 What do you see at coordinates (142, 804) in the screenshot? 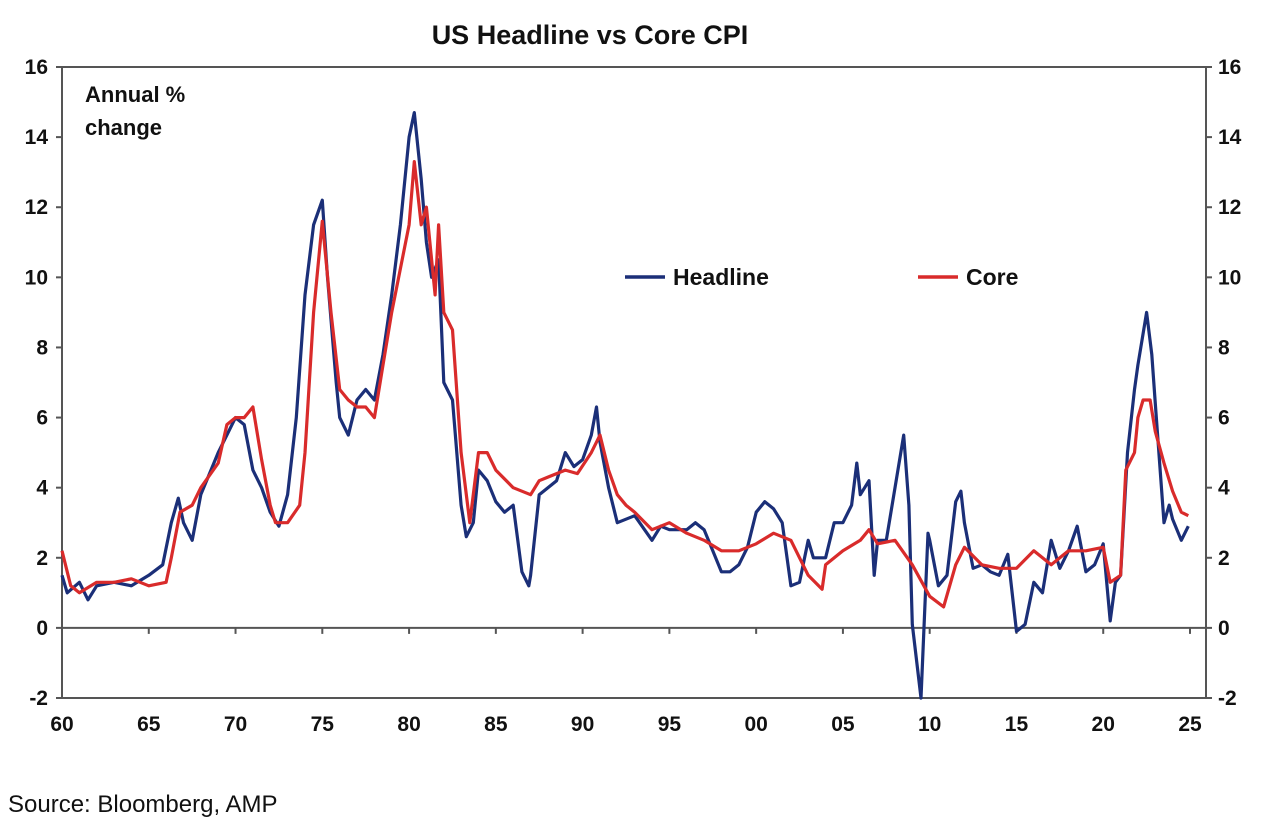
I see `source-note: Source: Bloomberg, AMP` at bounding box center [142, 804].